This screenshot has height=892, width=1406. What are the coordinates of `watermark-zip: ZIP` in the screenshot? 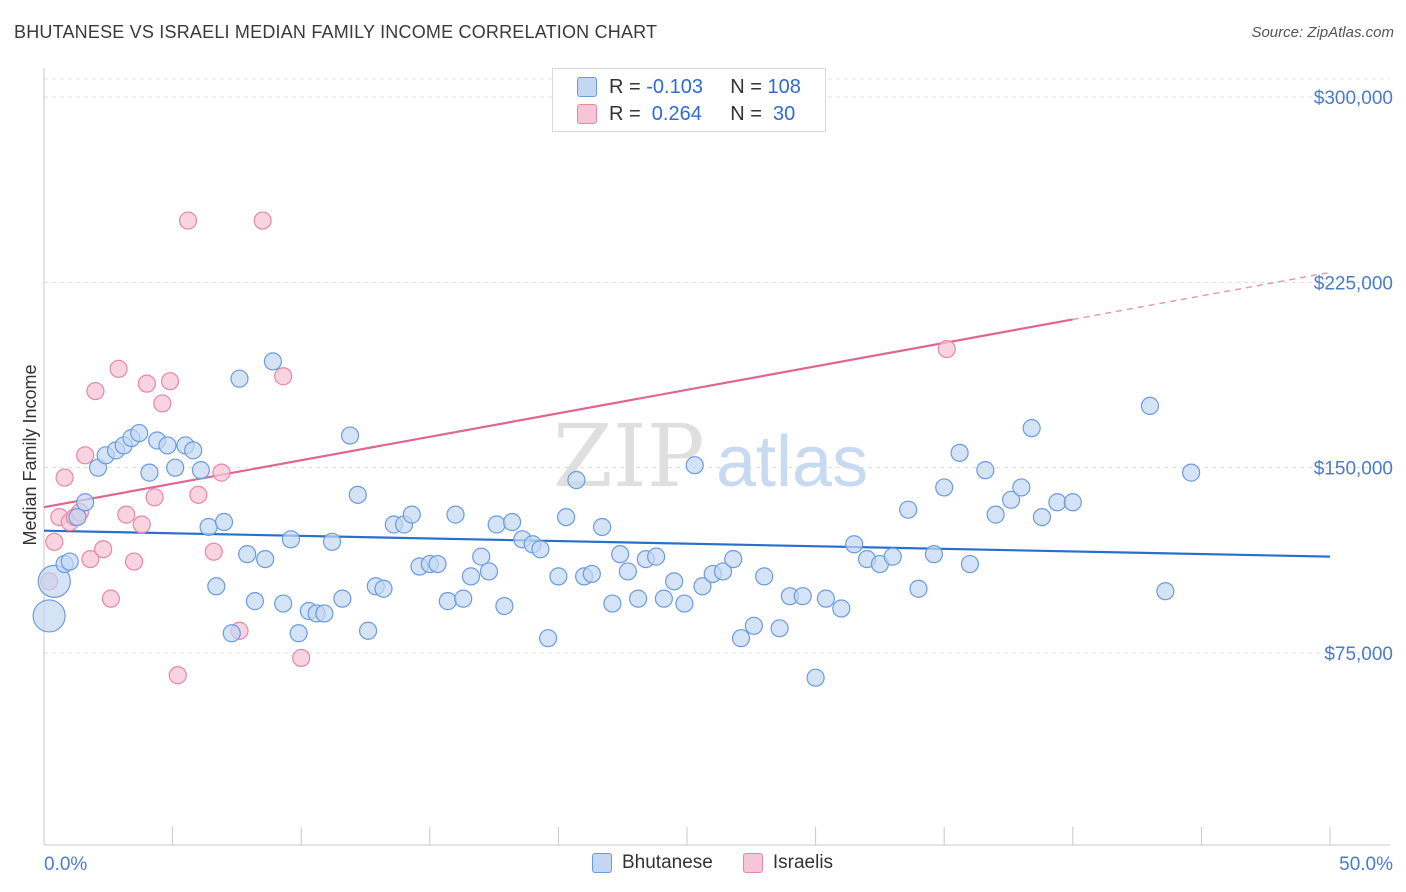 It's located at (629, 457).